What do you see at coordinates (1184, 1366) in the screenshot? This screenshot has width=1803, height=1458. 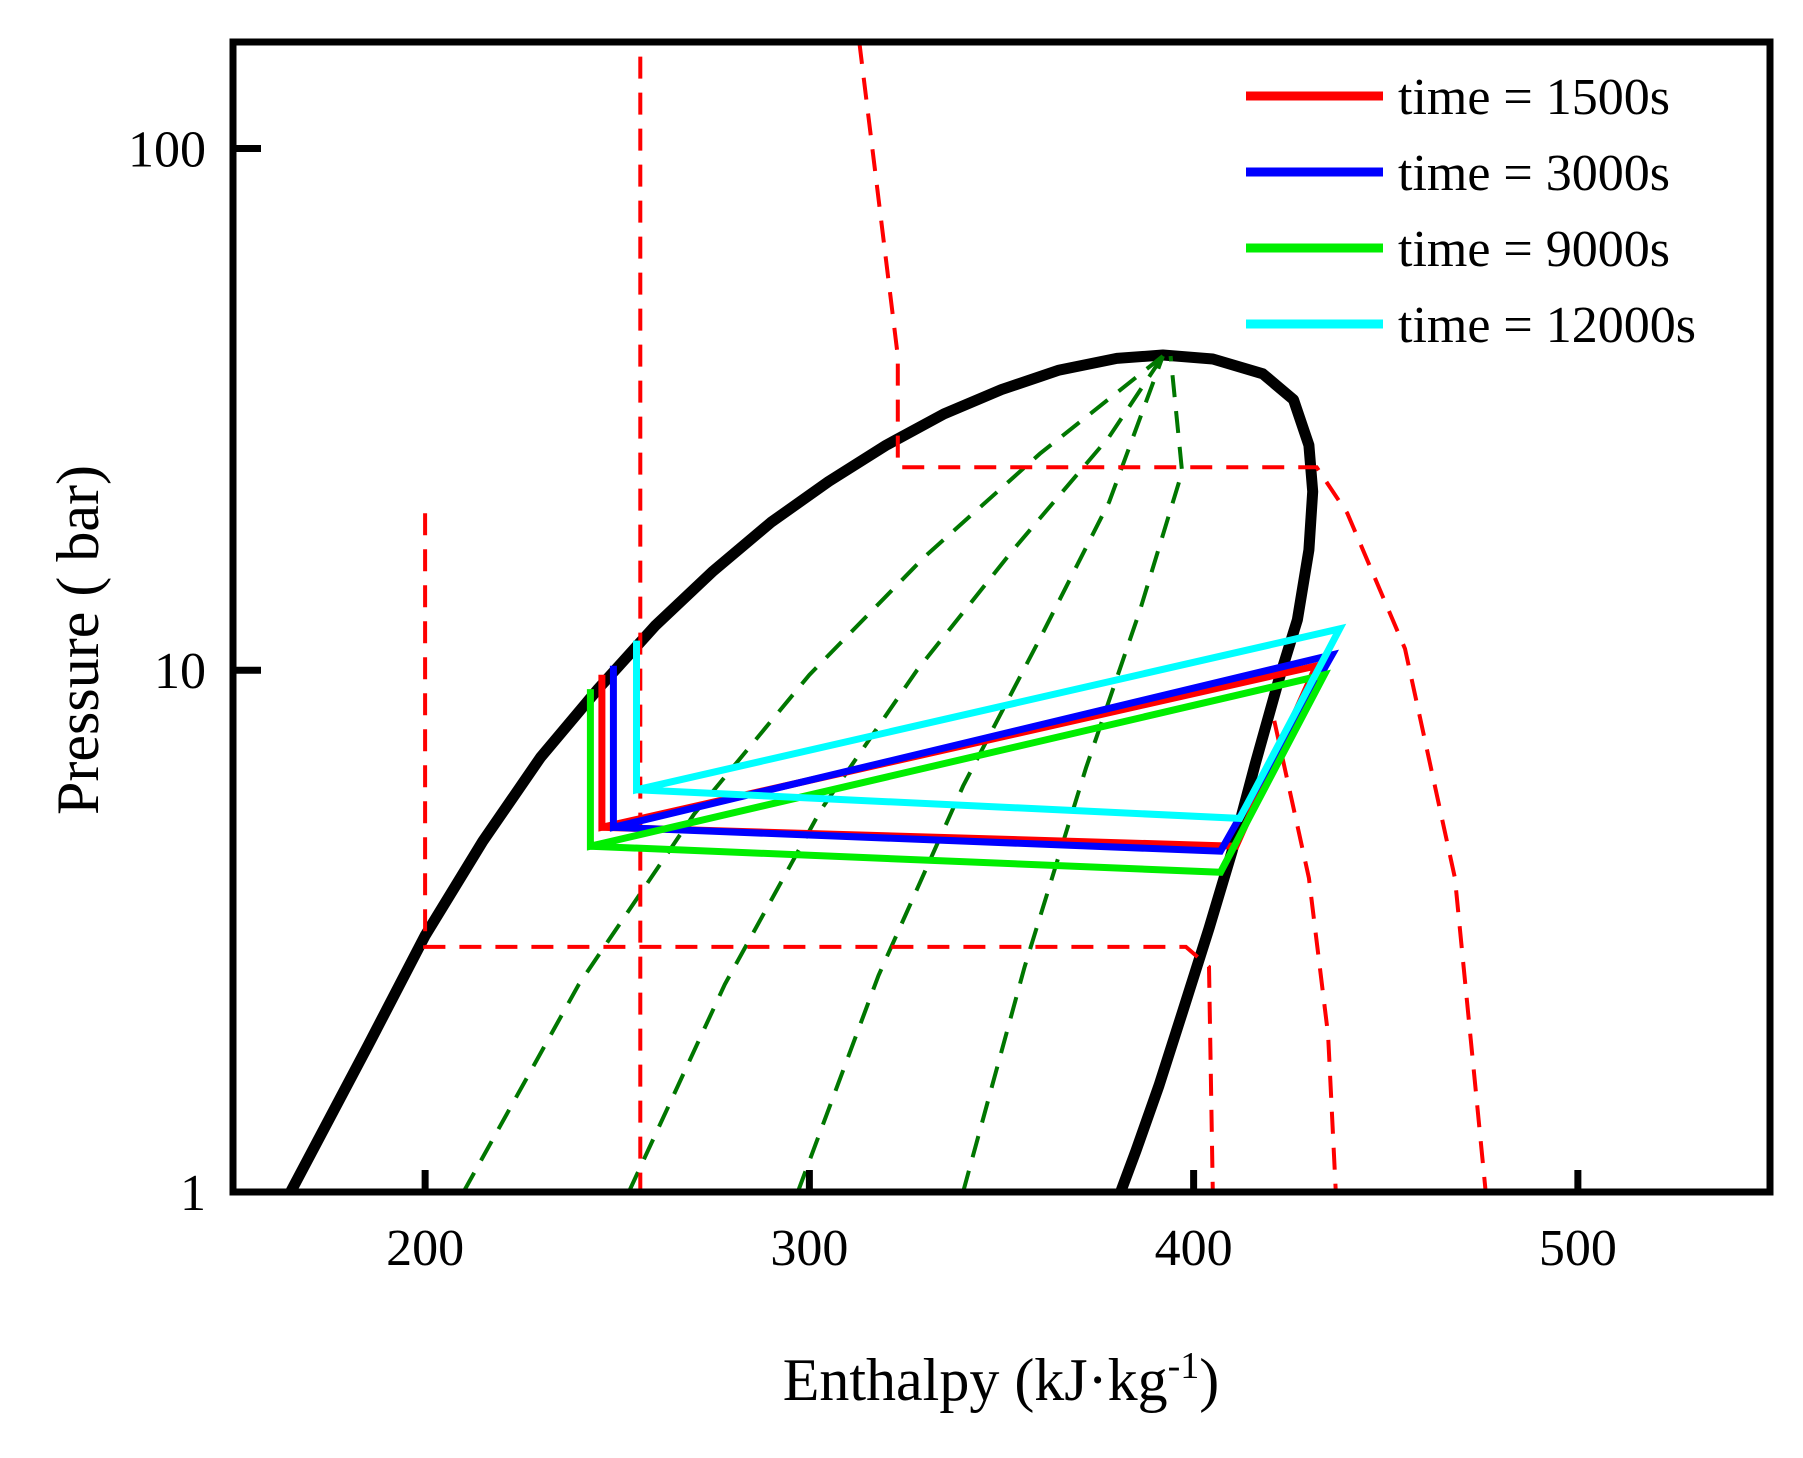 I see `x-axis-title-superscript: -1` at bounding box center [1184, 1366].